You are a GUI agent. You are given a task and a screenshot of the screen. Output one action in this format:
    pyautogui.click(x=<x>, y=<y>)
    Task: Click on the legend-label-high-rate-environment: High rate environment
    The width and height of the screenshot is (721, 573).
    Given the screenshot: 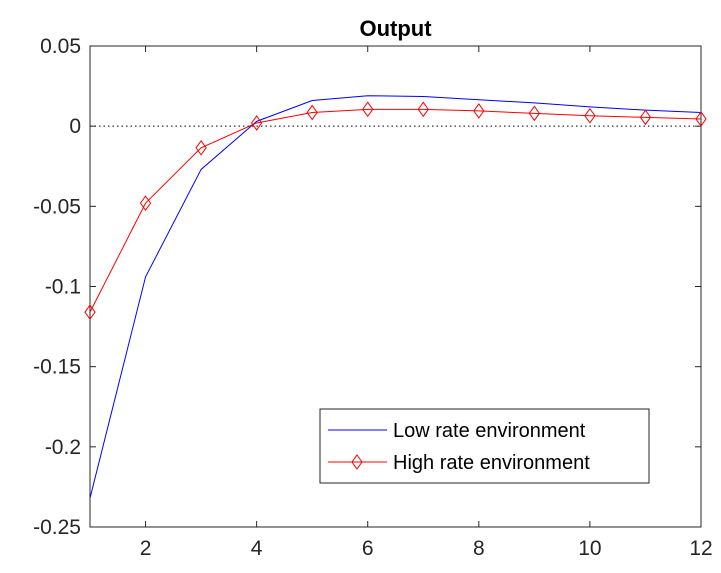 What is the action you would take?
    pyautogui.click(x=491, y=463)
    